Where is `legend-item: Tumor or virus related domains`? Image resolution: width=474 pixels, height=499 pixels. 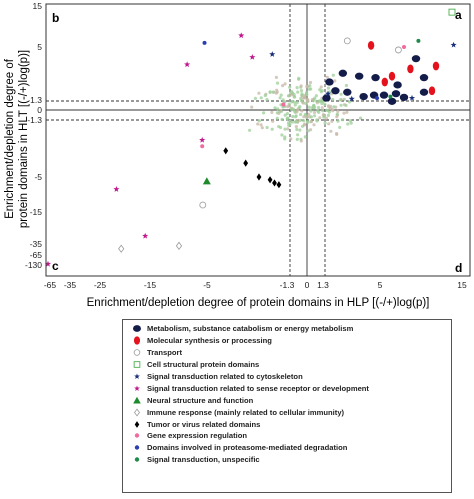
legend-item: Tumor or virus related domains is located at coordinates (287, 424).